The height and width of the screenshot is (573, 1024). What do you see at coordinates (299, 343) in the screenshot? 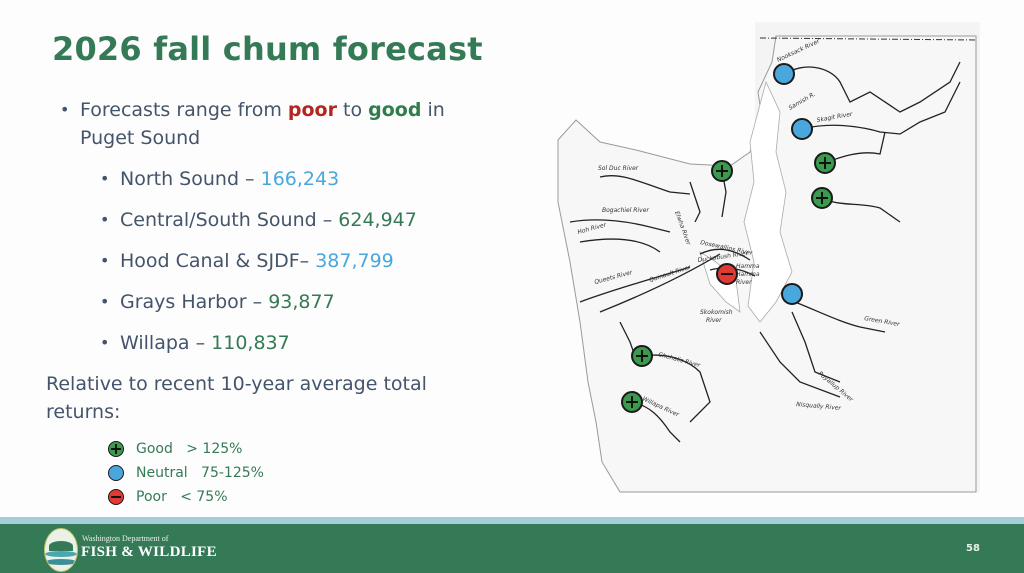
I see `region-bullet-willapa: Willapa – 110,837` at bounding box center [299, 343].